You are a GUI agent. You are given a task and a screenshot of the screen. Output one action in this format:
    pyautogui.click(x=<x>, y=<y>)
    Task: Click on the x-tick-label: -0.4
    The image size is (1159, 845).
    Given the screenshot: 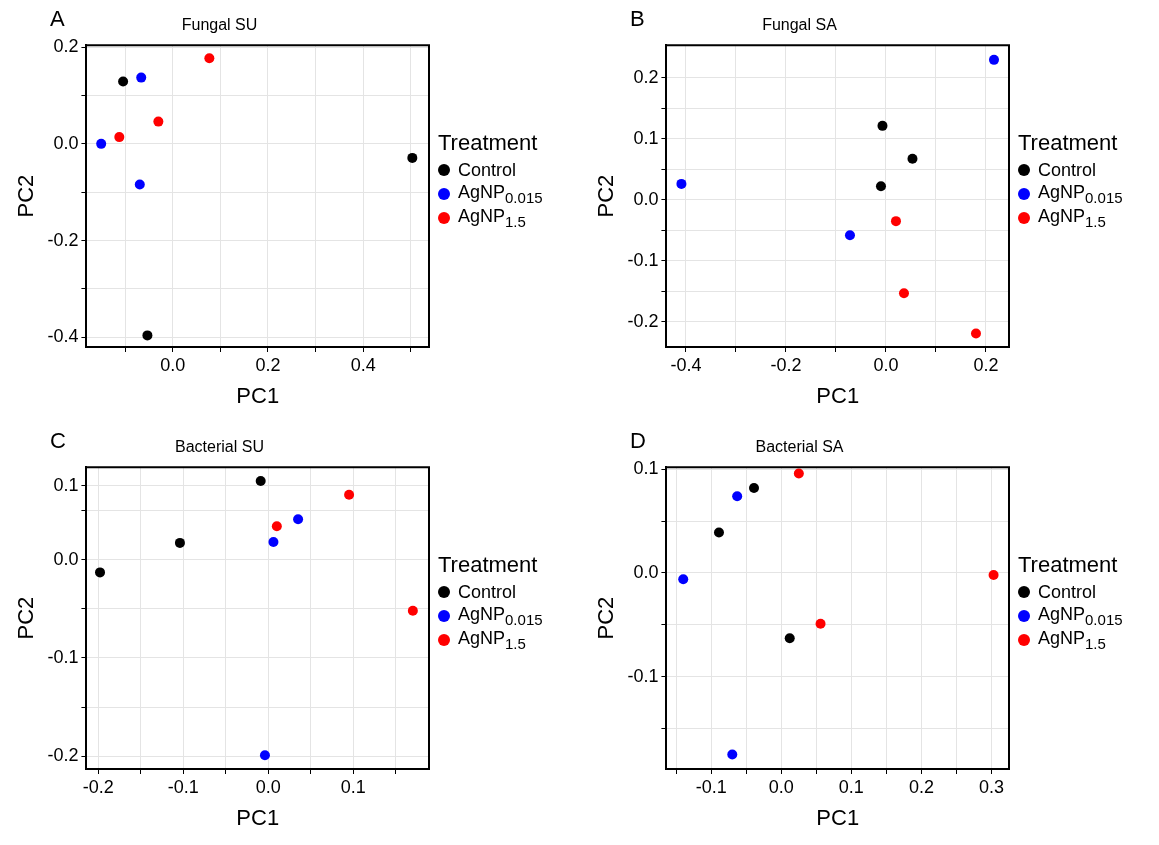 What is the action you would take?
    pyautogui.click(x=686, y=364)
    